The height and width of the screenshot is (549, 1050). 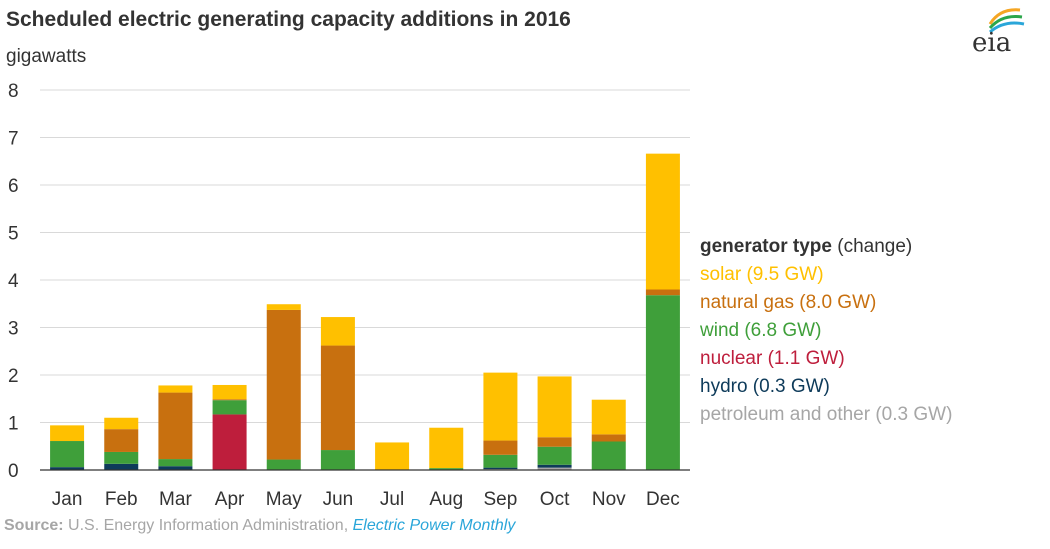 What do you see at coordinates (13, 471) in the screenshot?
I see `y-tick-label: 0` at bounding box center [13, 471].